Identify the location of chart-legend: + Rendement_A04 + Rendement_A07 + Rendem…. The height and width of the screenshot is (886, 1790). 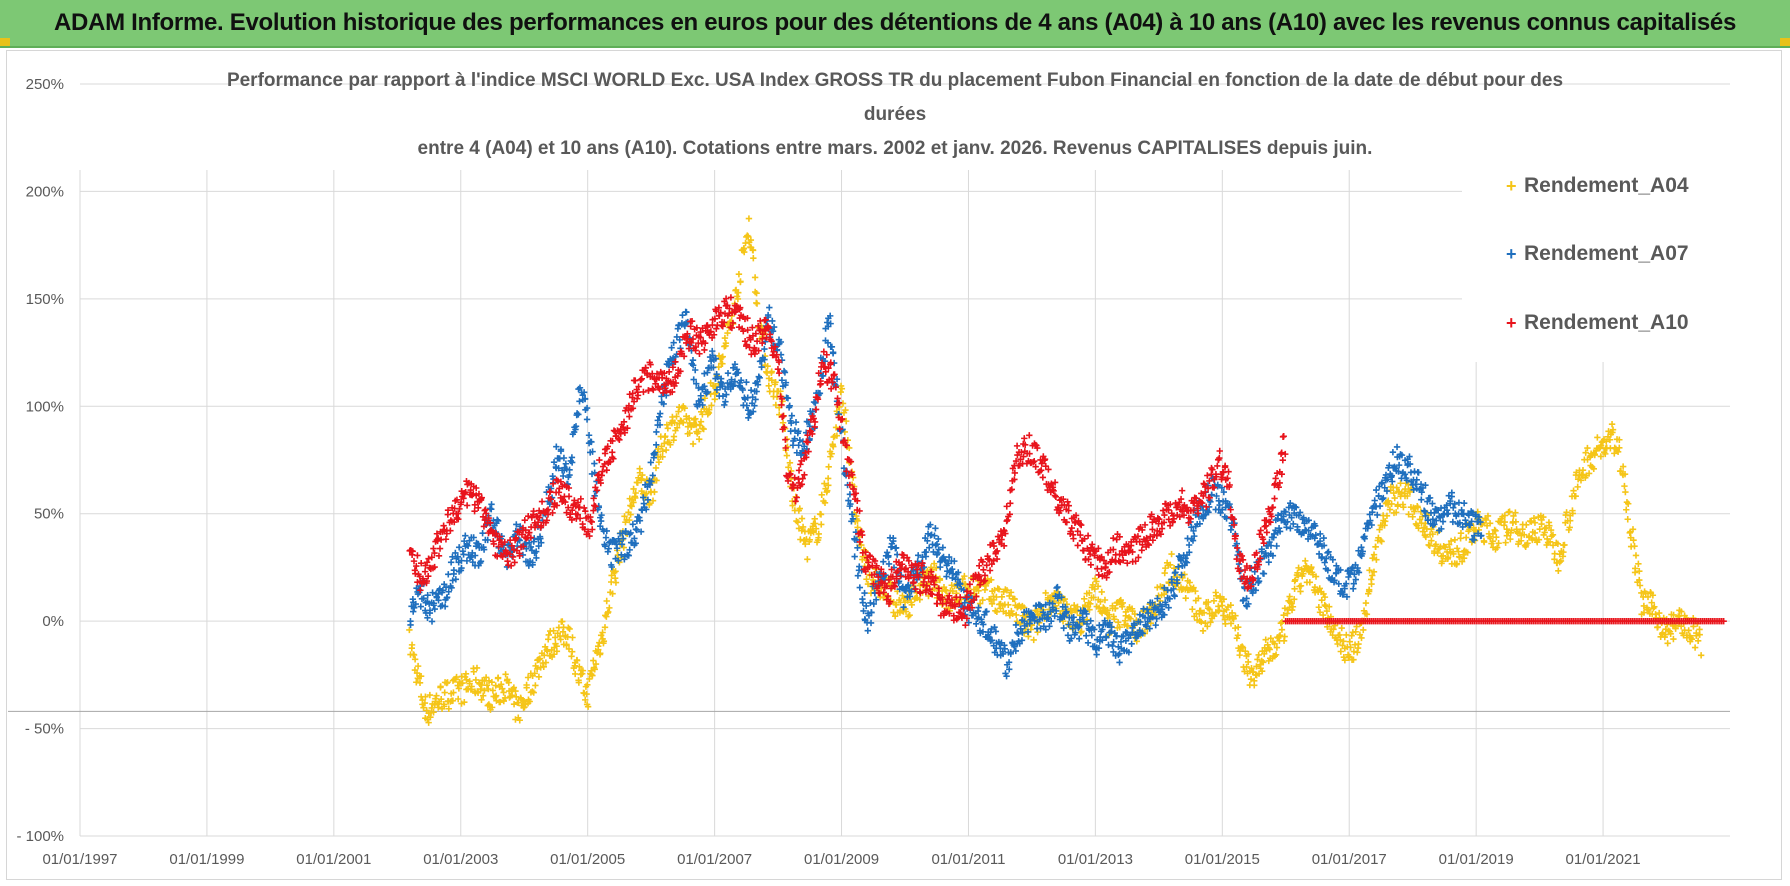
(1597, 262).